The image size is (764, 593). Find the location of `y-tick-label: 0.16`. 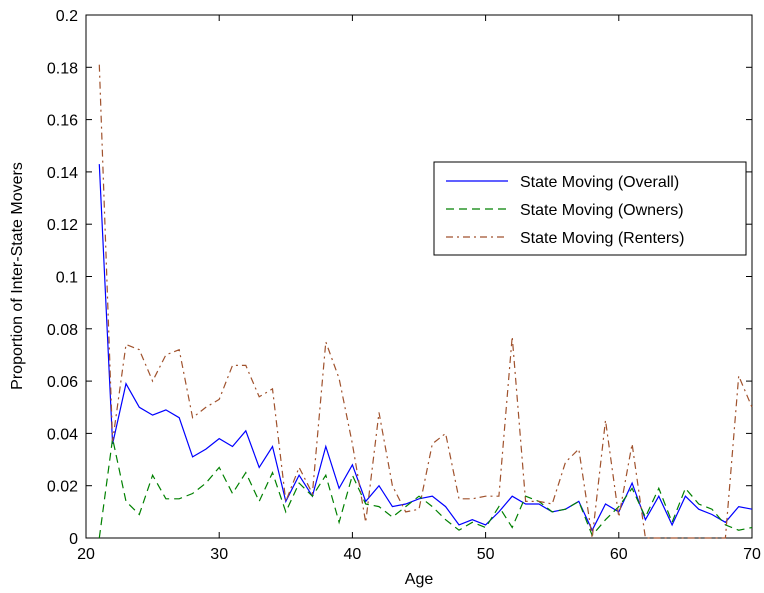

y-tick-label: 0.16 is located at coordinates (62, 121).